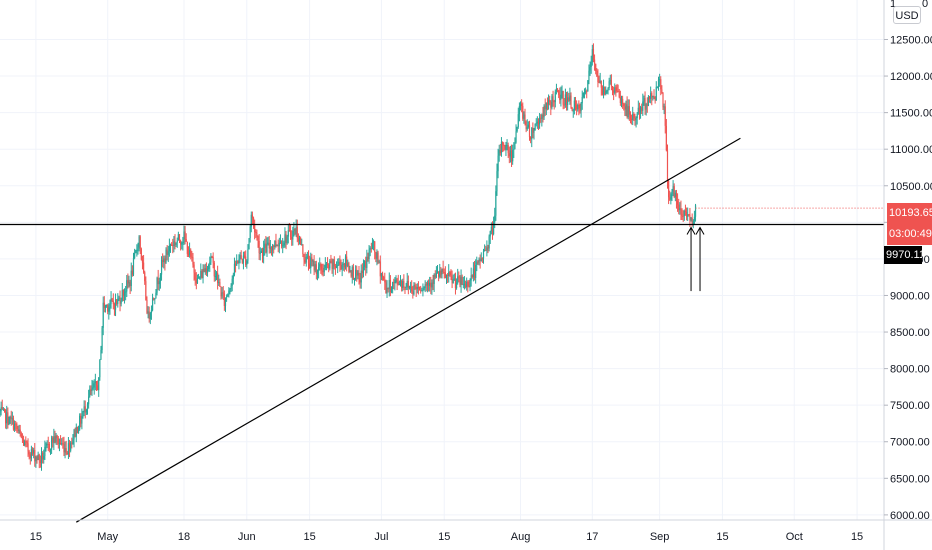  What do you see at coordinates (907, 15) in the screenshot?
I see `currency-button: USD` at bounding box center [907, 15].